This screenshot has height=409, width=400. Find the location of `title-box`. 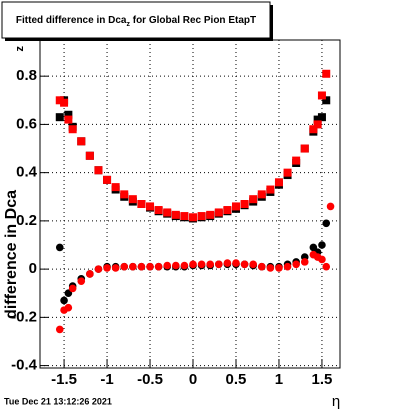

title-box is located at coordinates (136, 20).